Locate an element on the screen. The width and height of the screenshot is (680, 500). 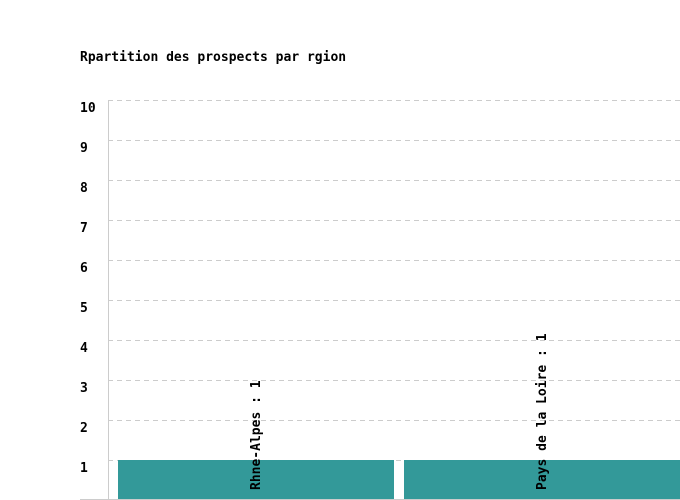
y-tick-label: 9 is located at coordinates (84, 148).